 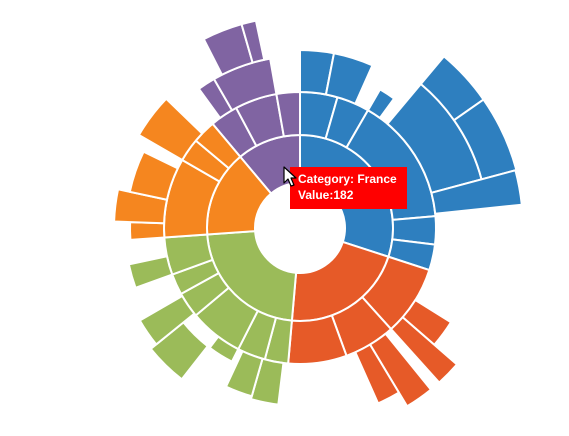 What do you see at coordinates (347, 179) in the screenshot?
I see `tooltip-category: Category: France` at bounding box center [347, 179].